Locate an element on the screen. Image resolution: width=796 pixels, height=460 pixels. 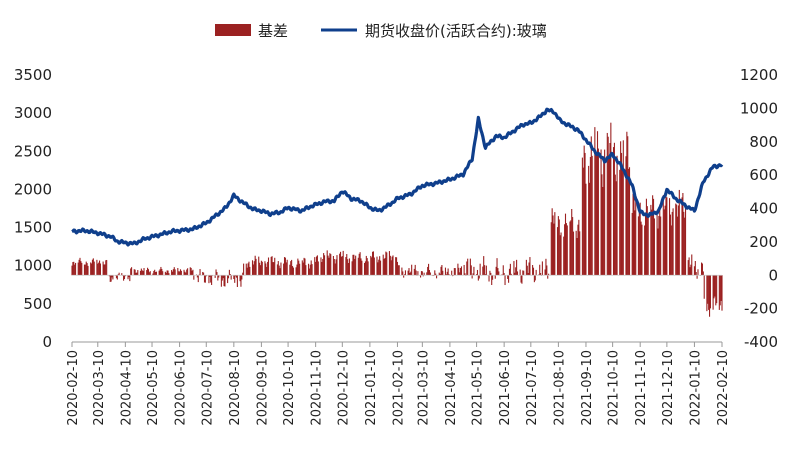
x-tick-label: 2020-07-10 is located at coordinates (207, 388).